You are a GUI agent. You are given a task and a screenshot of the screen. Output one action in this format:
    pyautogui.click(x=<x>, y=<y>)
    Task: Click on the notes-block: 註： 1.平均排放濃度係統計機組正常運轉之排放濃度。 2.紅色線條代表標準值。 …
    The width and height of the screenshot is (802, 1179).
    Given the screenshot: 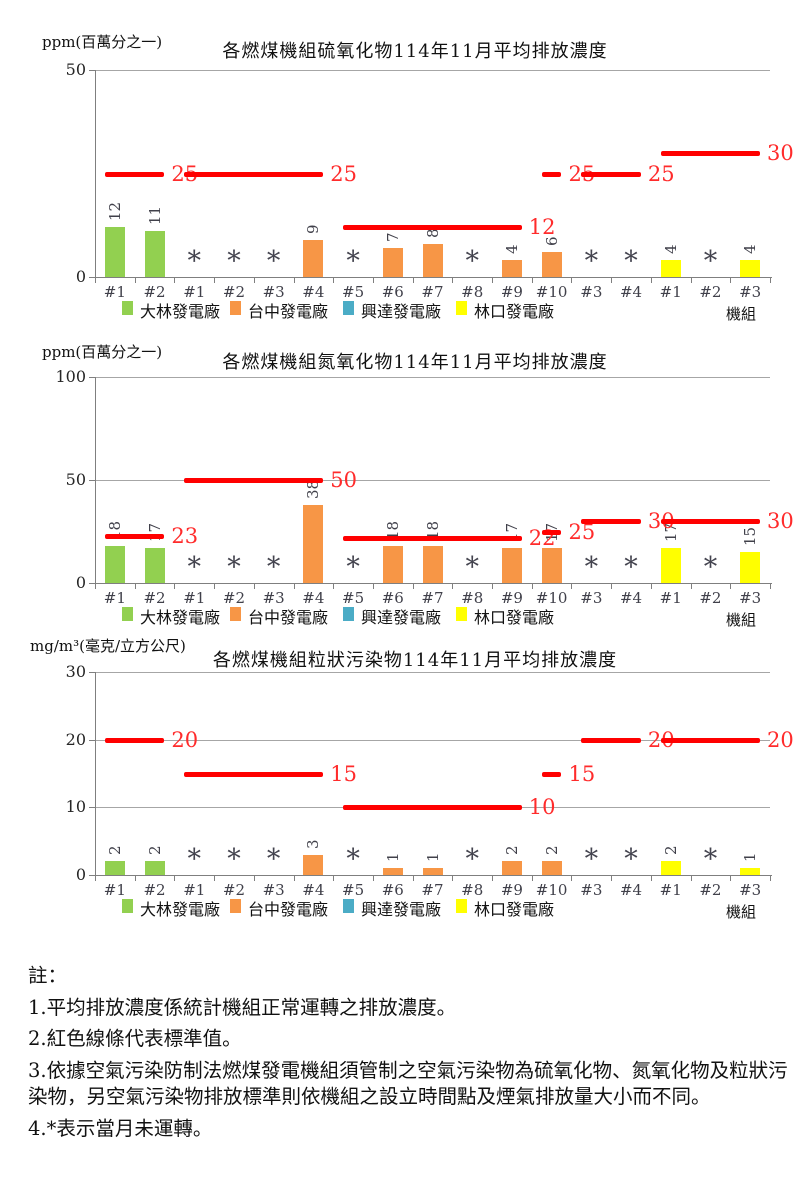 What is the action you would take?
    pyautogui.click(x=409, y=1055)
    